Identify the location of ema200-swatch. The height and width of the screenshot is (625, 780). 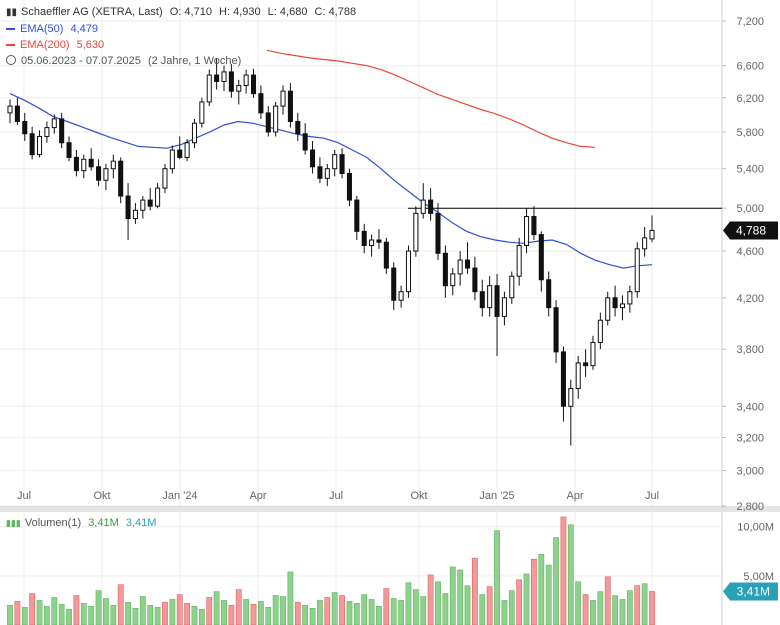
(10, 45).